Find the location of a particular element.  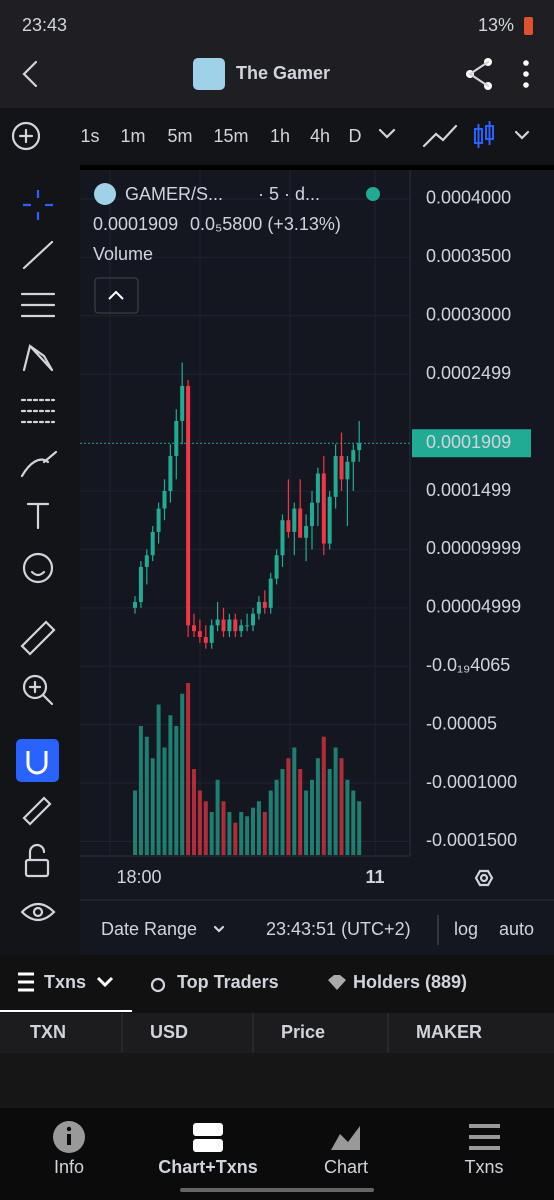

interval-dropdown is located at coordinates (387, 133).